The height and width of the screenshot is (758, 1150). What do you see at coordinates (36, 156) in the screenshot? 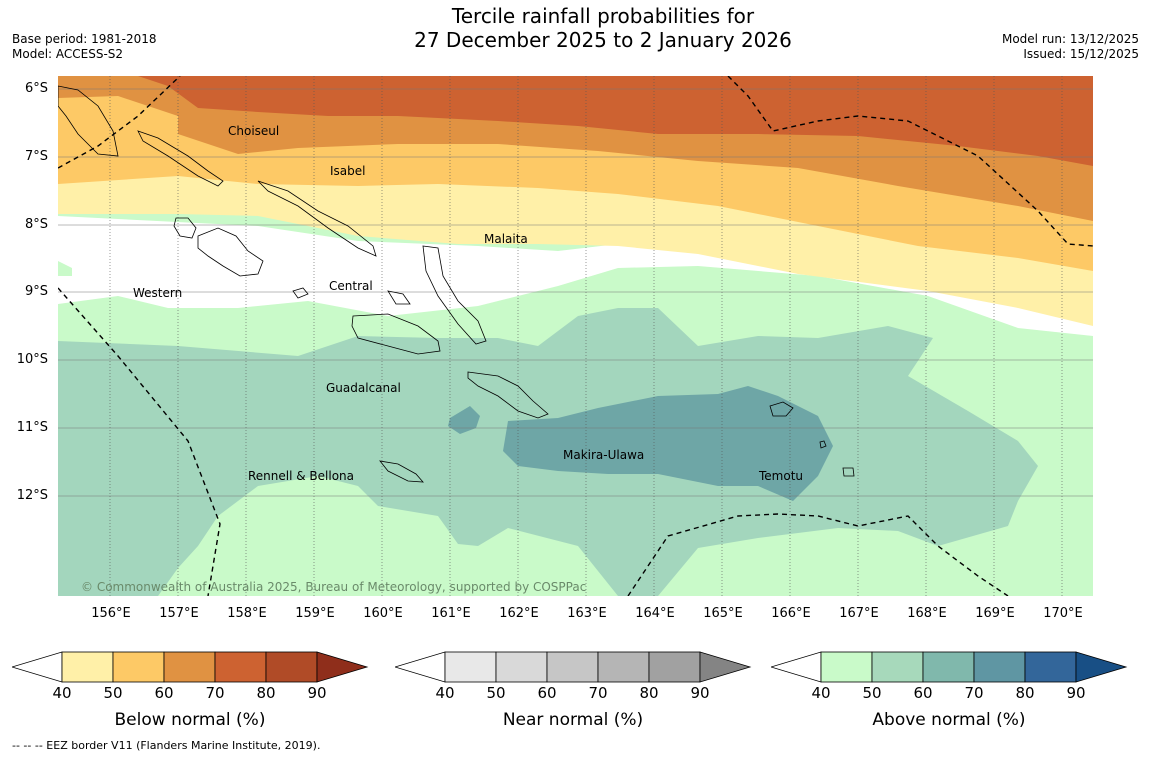
I see `lat-label: 7°S` at bounding box center [36, 156].